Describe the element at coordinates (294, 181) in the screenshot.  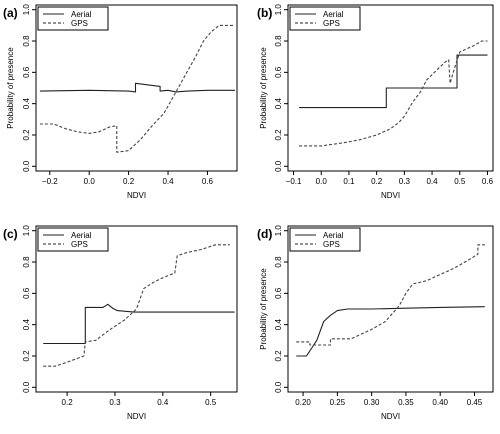
I see `x-tick-label: −0.1` at that location.